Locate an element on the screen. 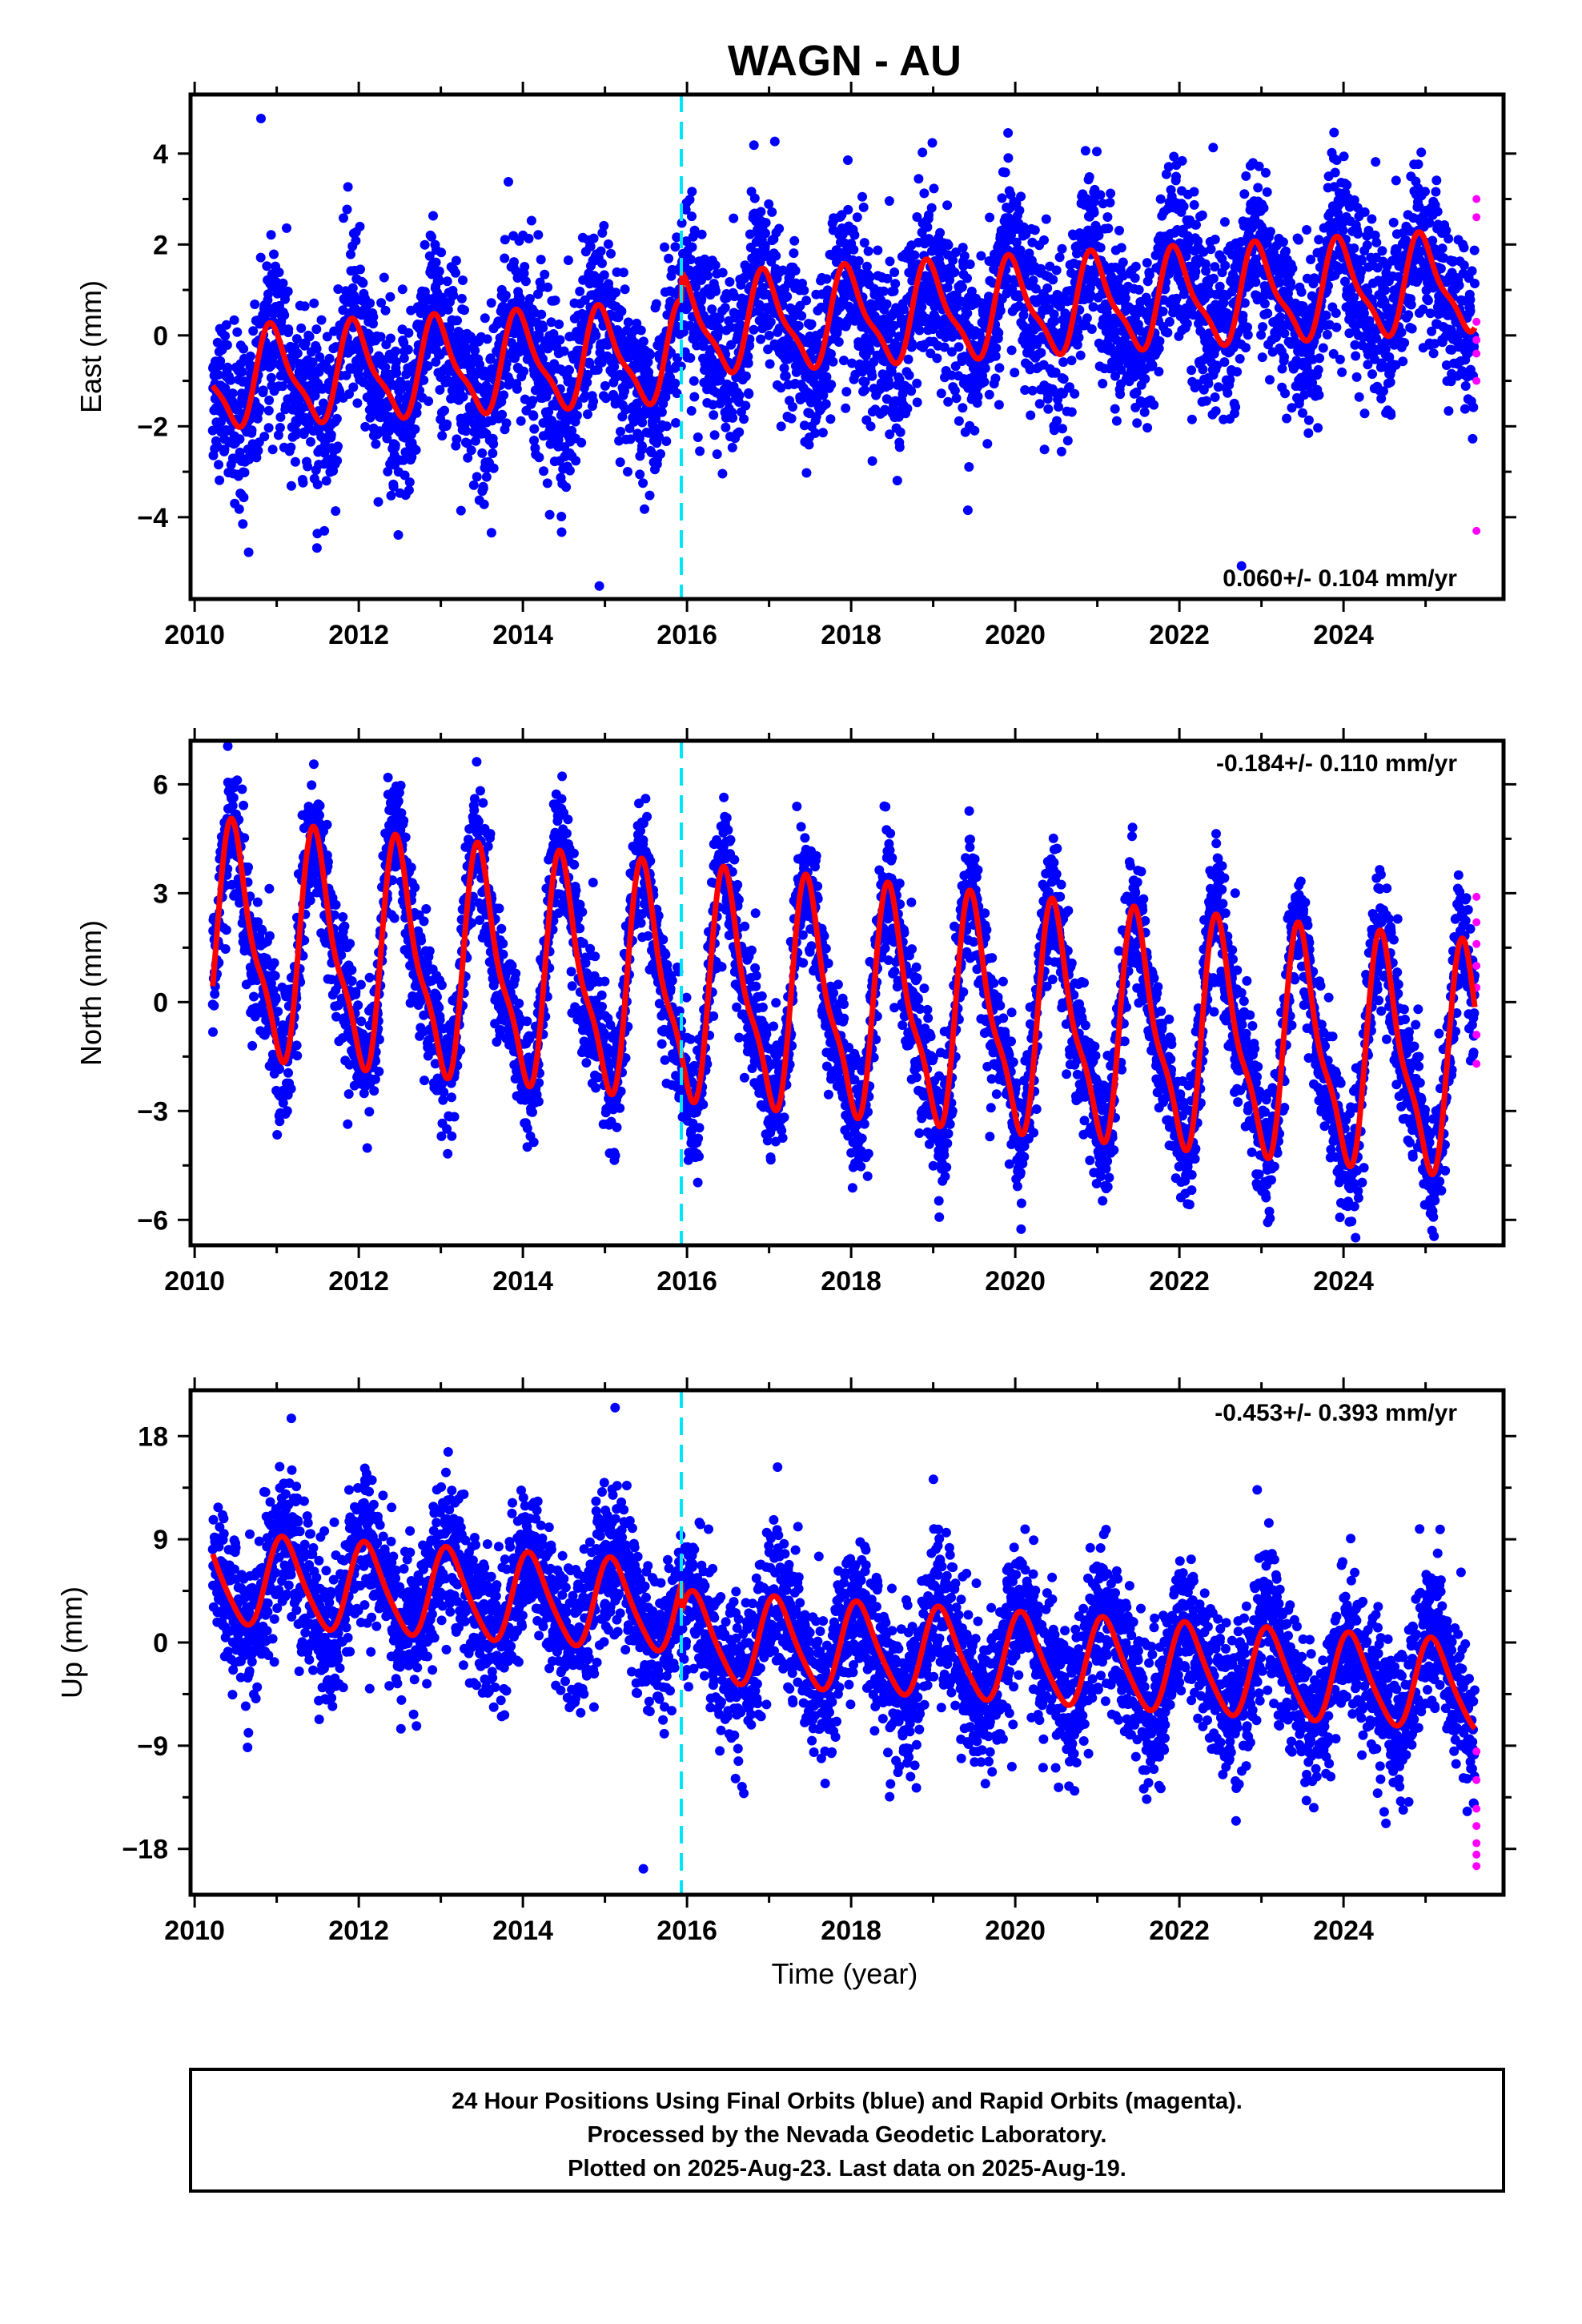  y-tick-label: 4 is located at coordinates (161, 154).